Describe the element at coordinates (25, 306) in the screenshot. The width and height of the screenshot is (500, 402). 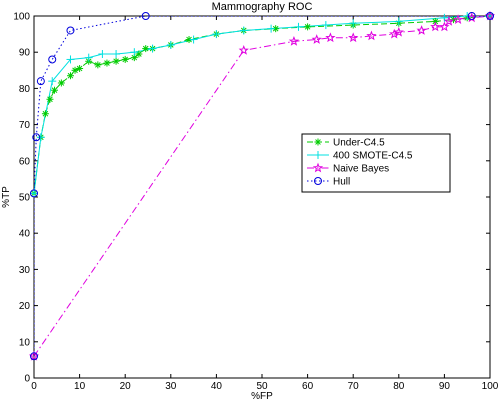
I see `y-tick-label: 20` at that location.